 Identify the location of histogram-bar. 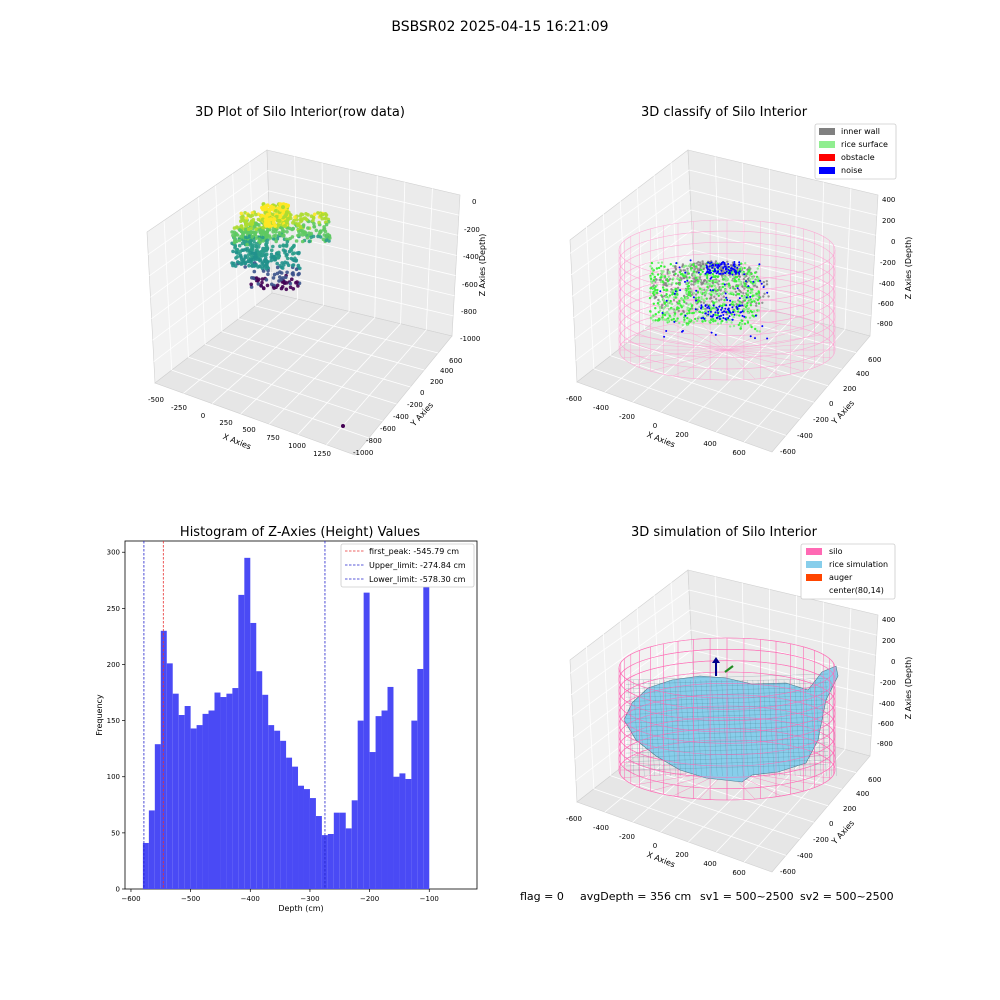
(366, 740).